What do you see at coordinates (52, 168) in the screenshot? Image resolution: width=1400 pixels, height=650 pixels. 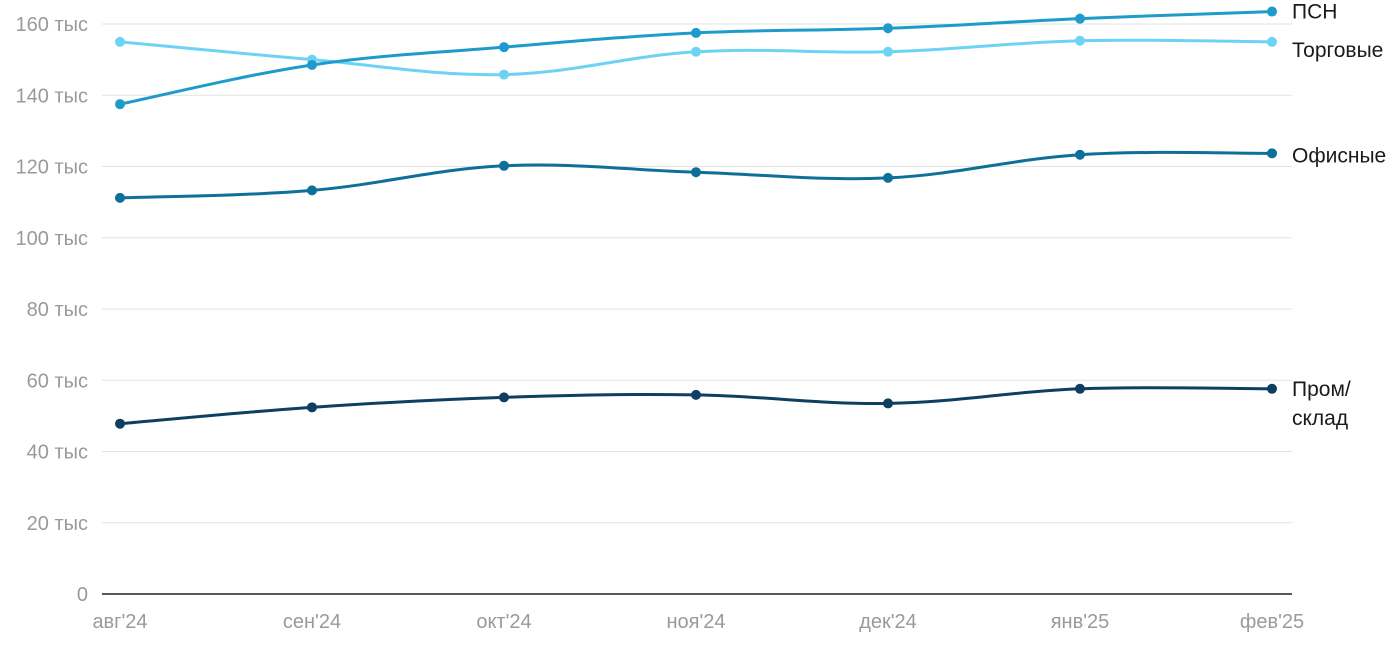 I see `y-tick-label: 120 тыс` at bounding box center [52, 168].